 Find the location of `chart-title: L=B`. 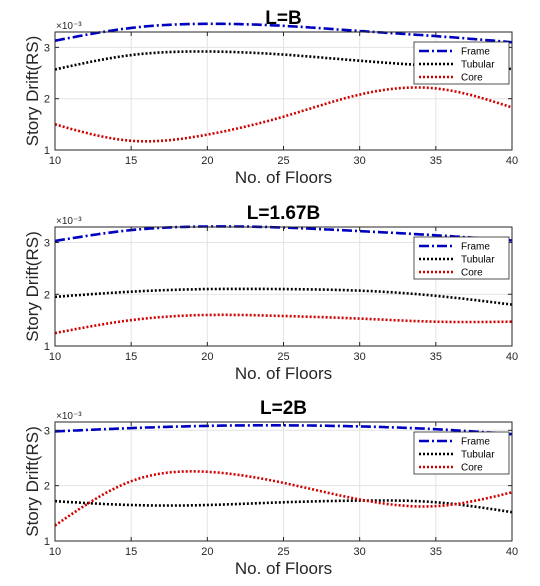

chart-title: L=B is located at coordinates (283, 18).